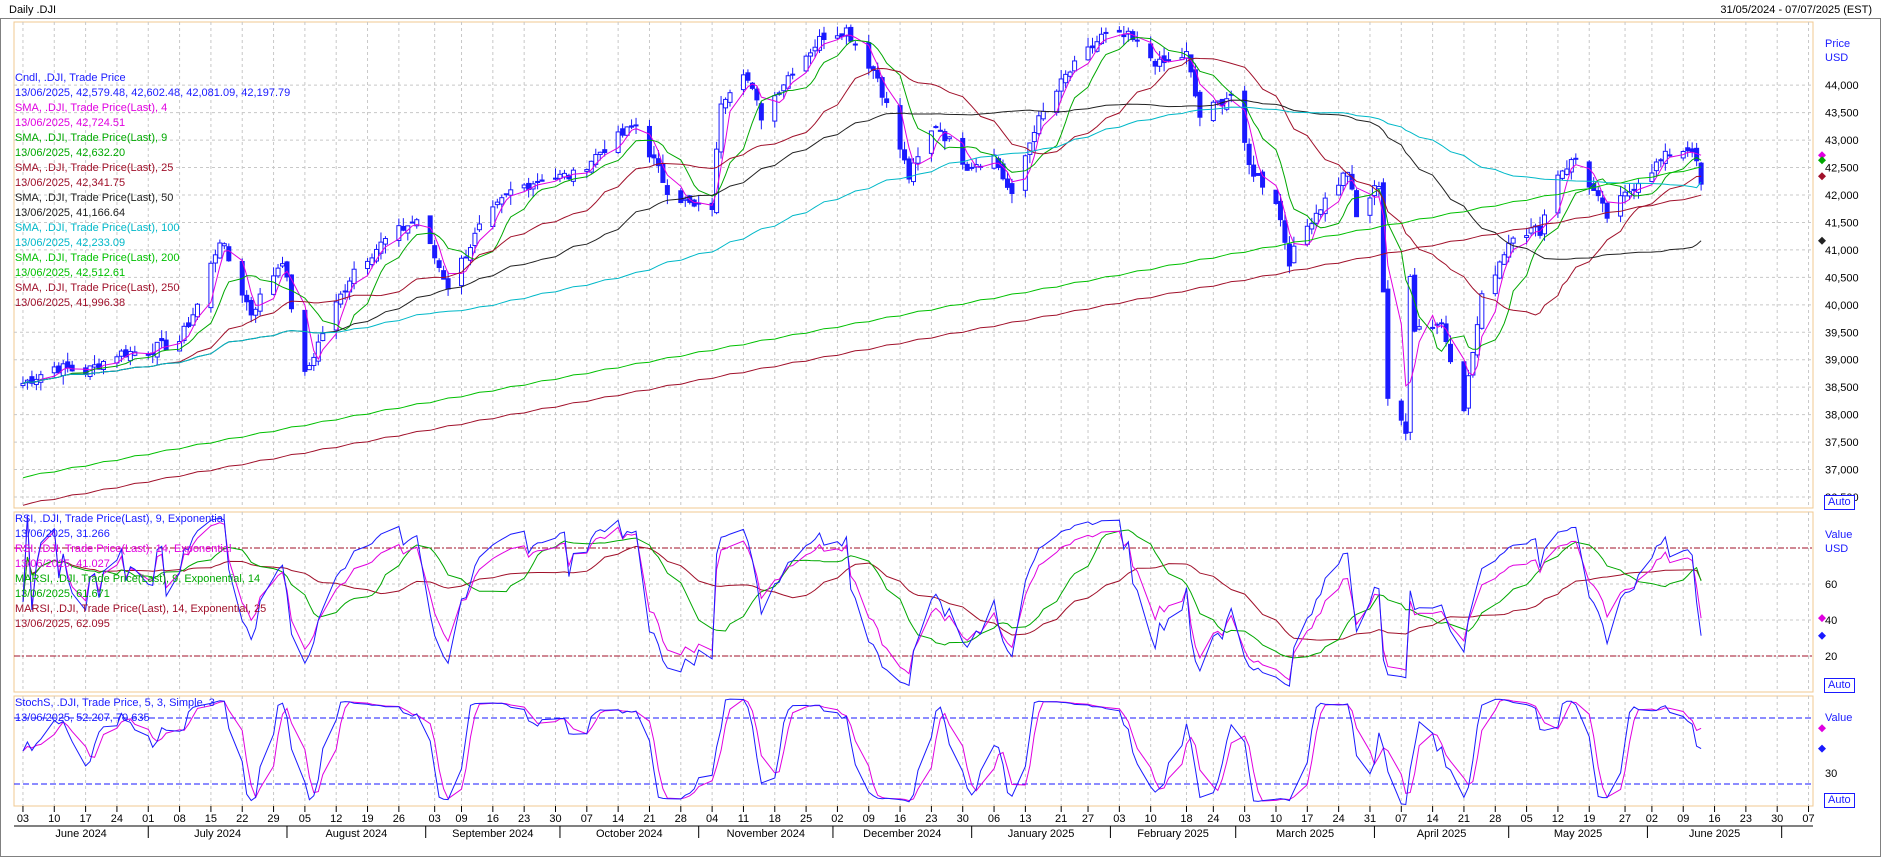 The image size is (1882, 858). I want to click on x-day-label-37: 18, so click(1186, 819).